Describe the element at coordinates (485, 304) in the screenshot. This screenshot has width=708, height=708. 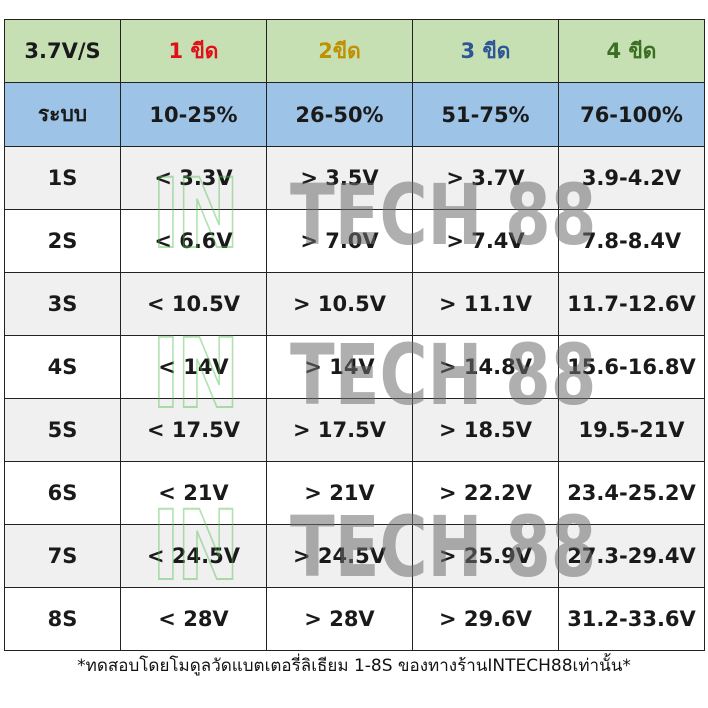
I see `value-cell: > 11.1V` at that location.